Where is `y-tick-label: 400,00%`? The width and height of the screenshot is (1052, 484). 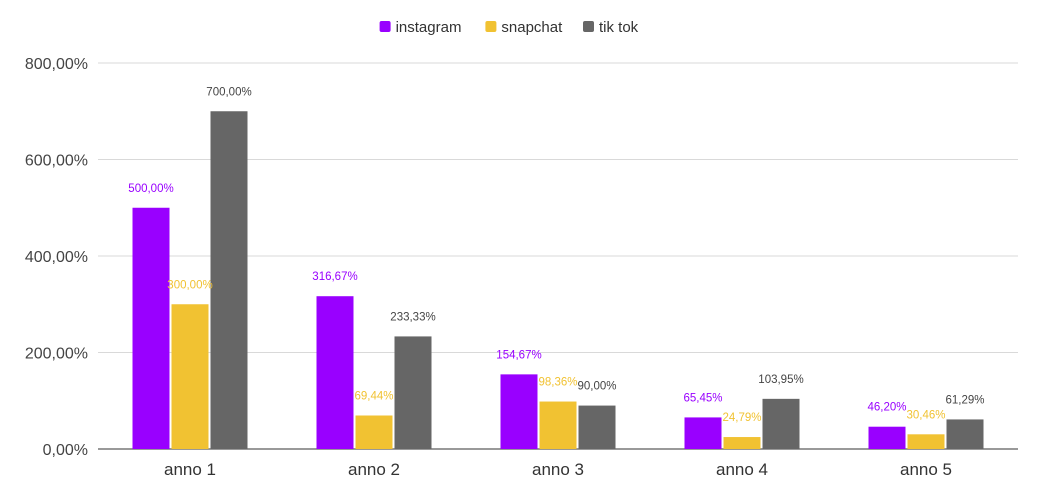
y-tick-label: 400,00% is located at coordinates (56, 257).